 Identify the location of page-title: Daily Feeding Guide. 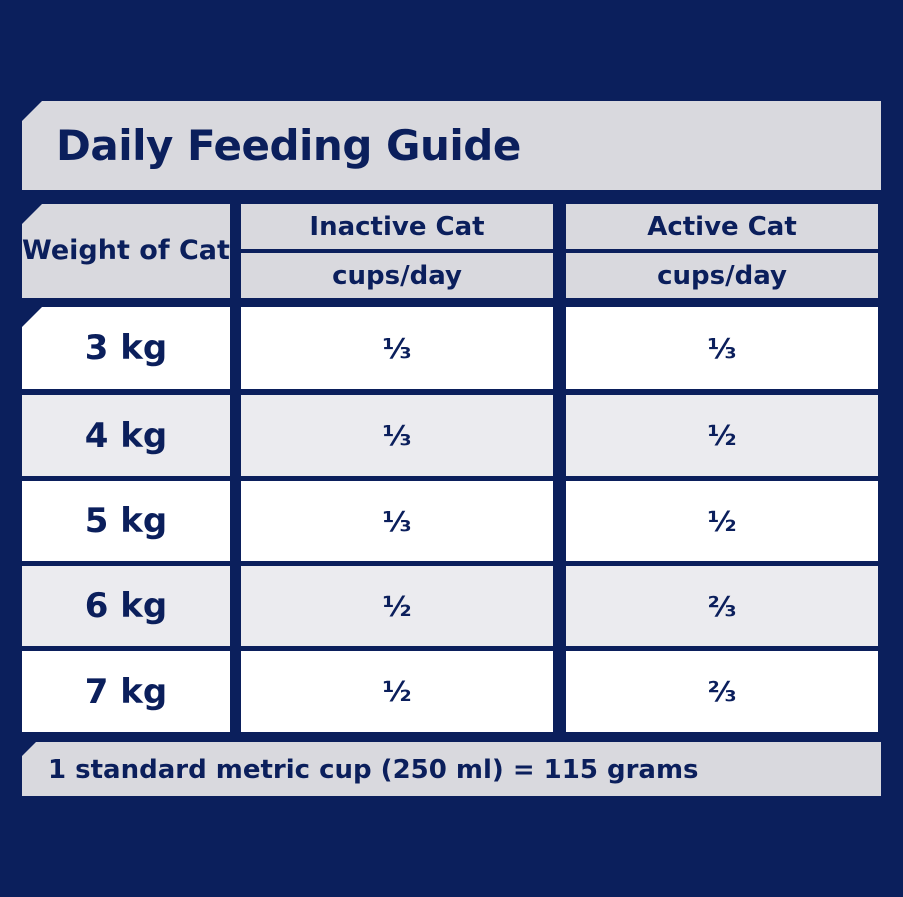
(288, 145).